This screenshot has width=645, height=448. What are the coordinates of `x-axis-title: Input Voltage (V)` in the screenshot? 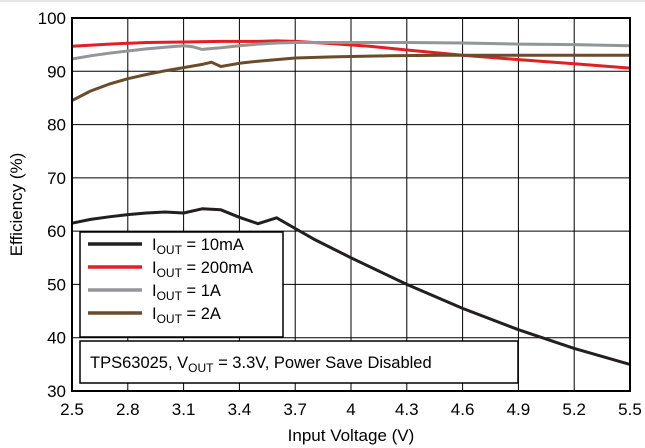 It's located at (351, 435).